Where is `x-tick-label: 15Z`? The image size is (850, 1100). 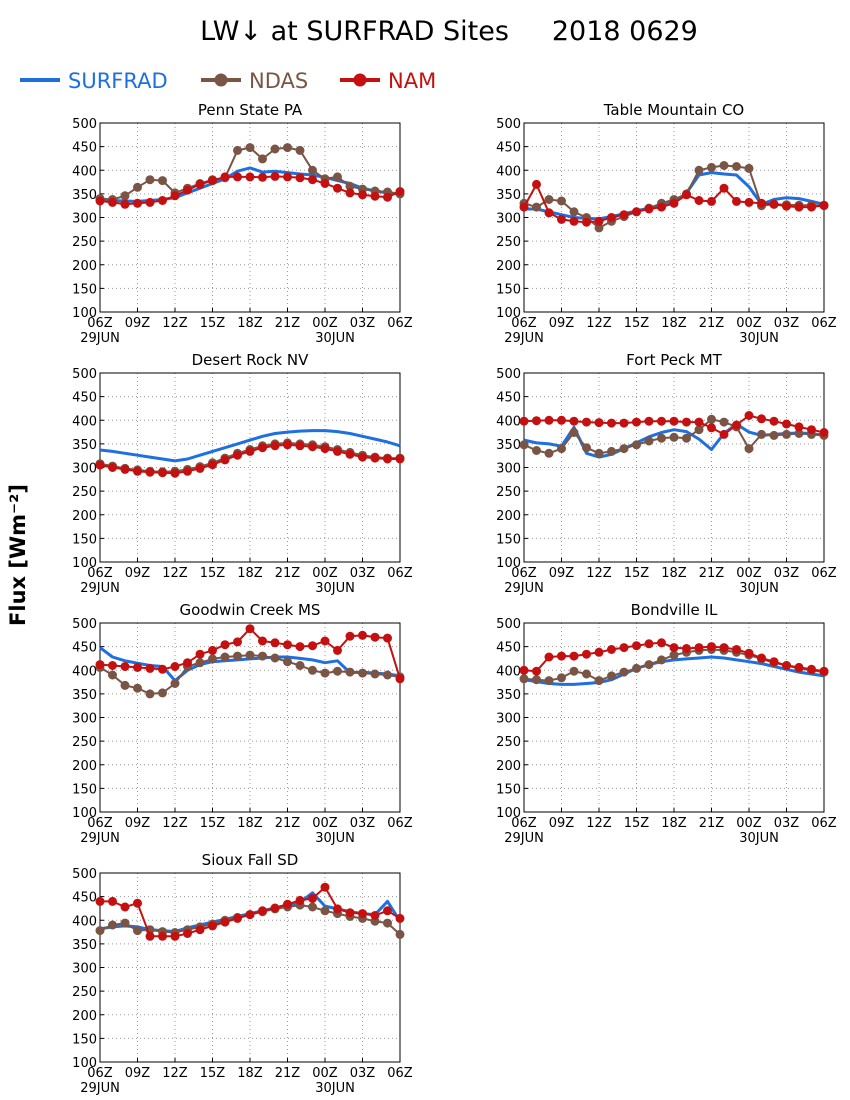 x-tick-label: 15Z is located at coordinates (213, 1073).